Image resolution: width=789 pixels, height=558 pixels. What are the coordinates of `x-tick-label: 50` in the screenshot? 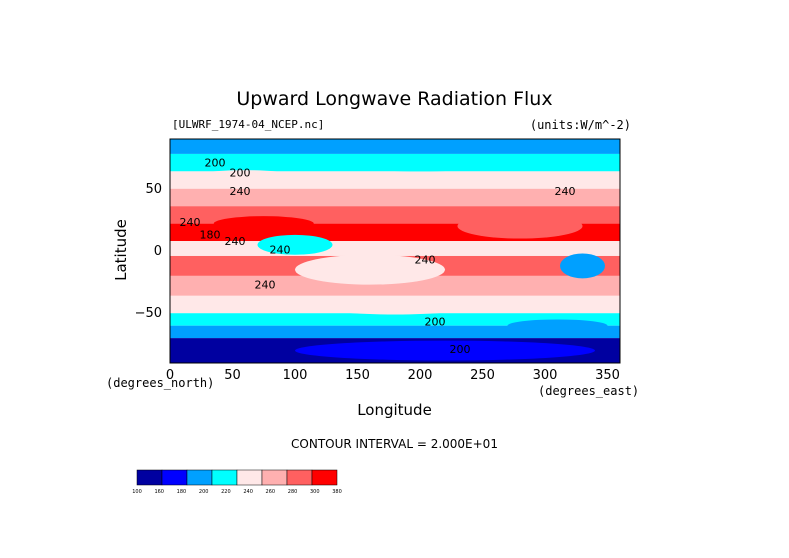 It's located at (232, 375).